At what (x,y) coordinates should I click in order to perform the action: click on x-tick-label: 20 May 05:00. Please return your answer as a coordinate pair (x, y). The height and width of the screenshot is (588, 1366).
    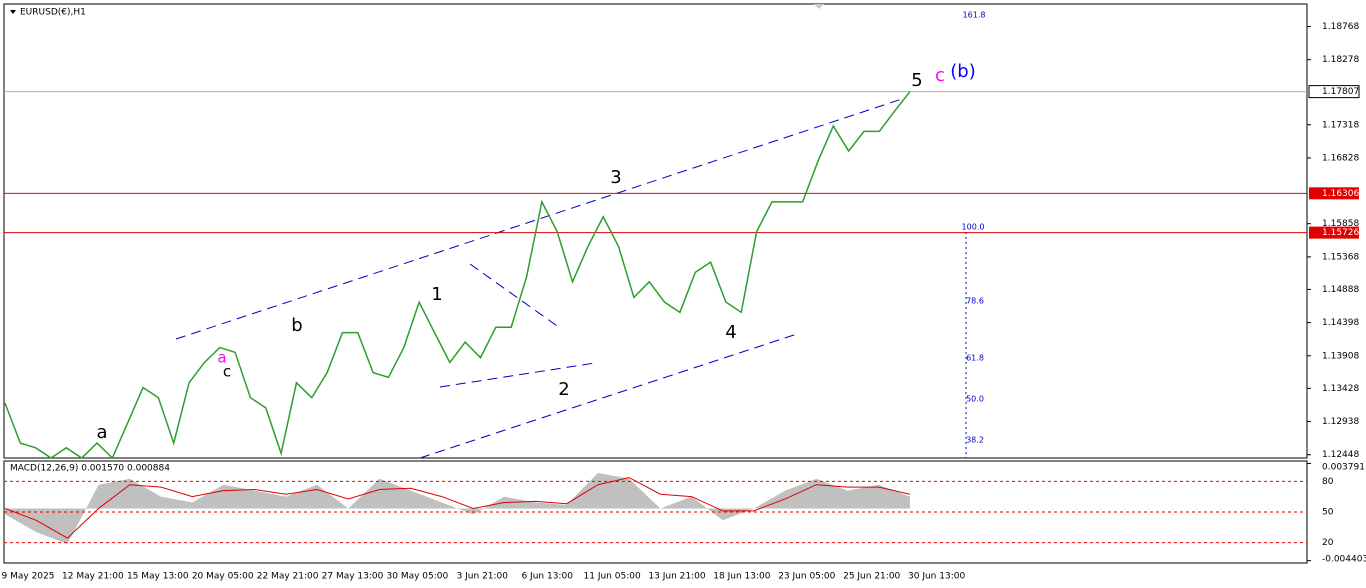
    Looking at the image, I should click on (223, 577).